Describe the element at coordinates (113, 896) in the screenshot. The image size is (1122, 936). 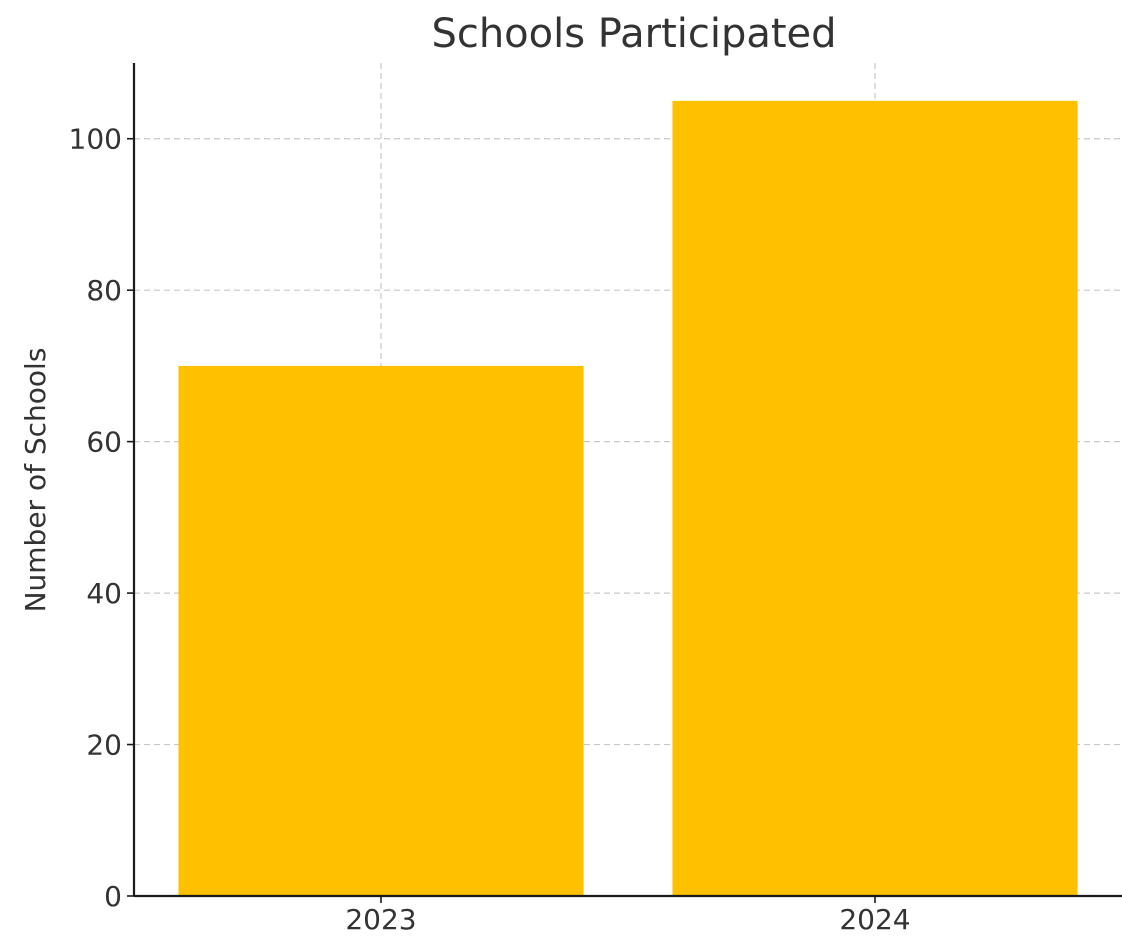
I see `y-tick-label: 0` at that location.